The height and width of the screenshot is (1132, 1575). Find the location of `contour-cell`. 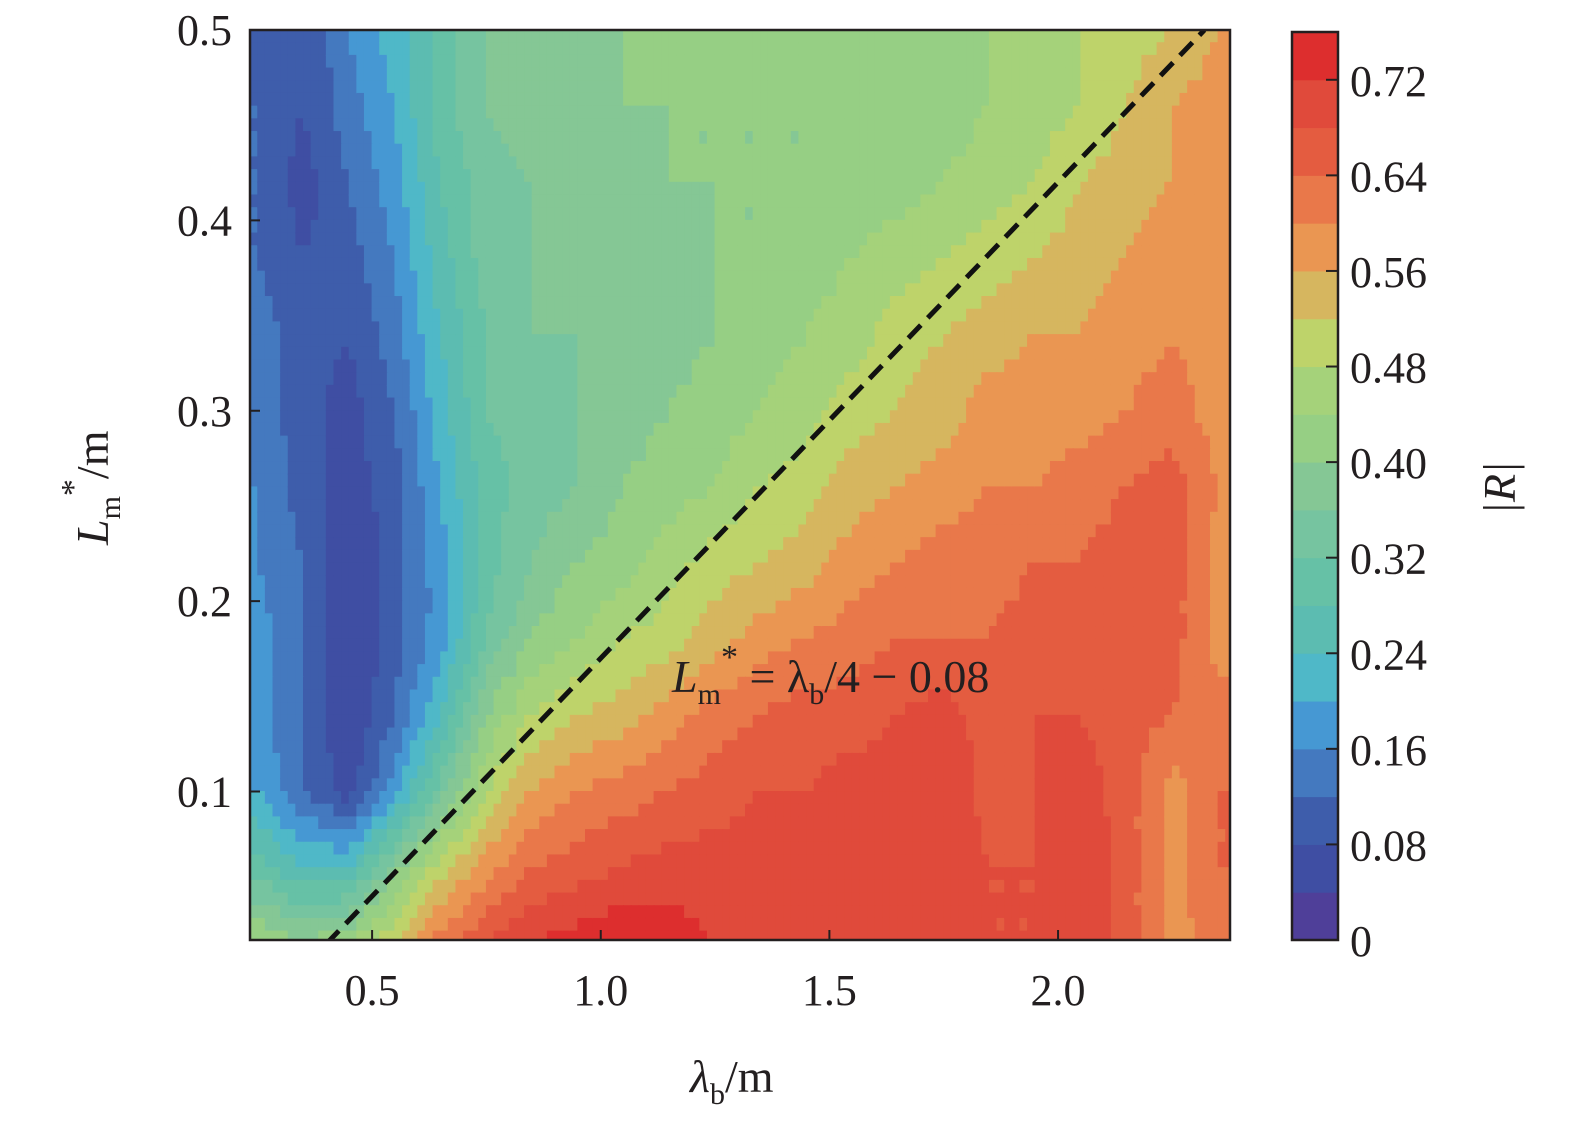

contour-cell is located at coordinates (1035, 411).